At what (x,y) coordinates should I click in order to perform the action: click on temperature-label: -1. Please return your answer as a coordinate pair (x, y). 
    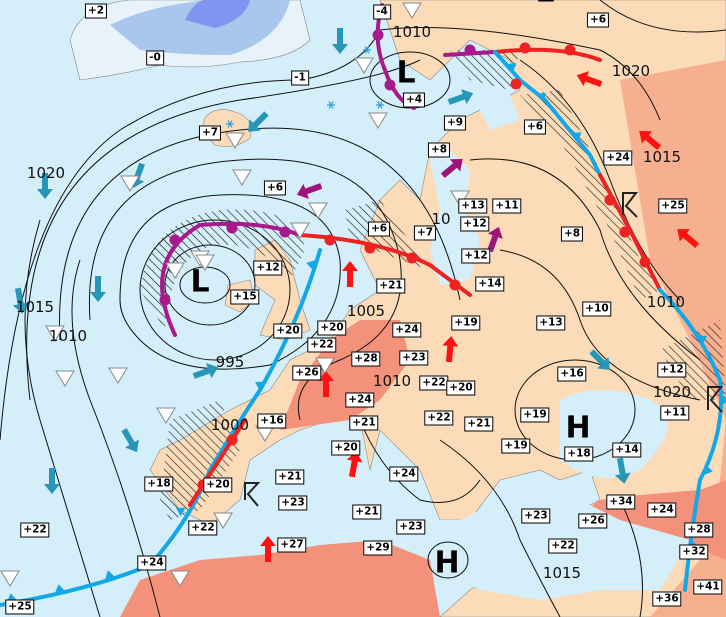
    Looking at the image, I should click on (300, 78).